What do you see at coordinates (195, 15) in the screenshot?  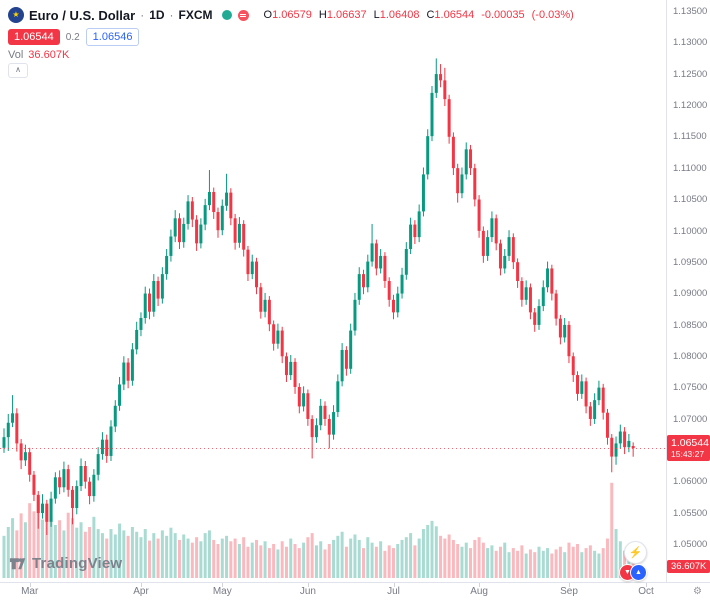 I see `exchange-label: FXCM` at bounding box center [195, 15].